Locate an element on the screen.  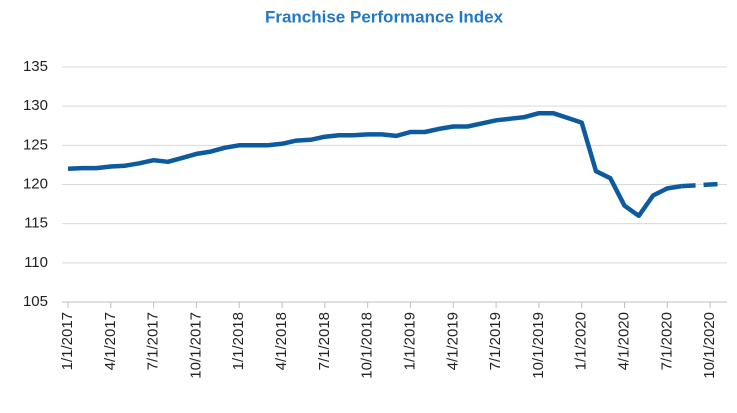
y-tick-label: 125 is located at coordinates (35, 144).